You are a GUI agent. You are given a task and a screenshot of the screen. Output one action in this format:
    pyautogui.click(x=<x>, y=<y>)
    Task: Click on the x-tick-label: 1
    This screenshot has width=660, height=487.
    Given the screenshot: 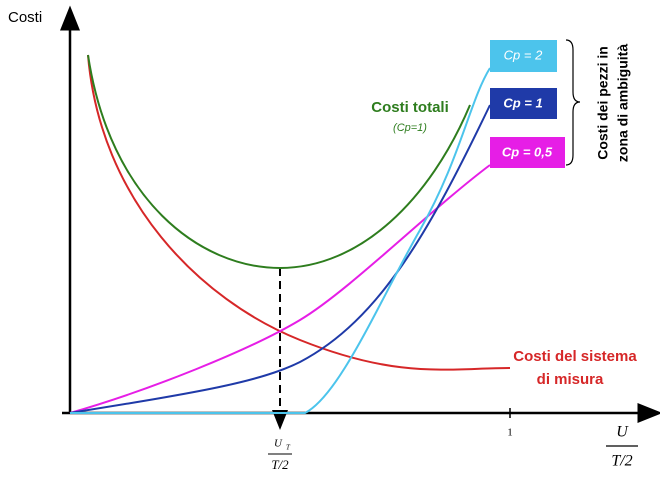 What is the action you would take?
    pyautogui.click(x=510, y=433)
    